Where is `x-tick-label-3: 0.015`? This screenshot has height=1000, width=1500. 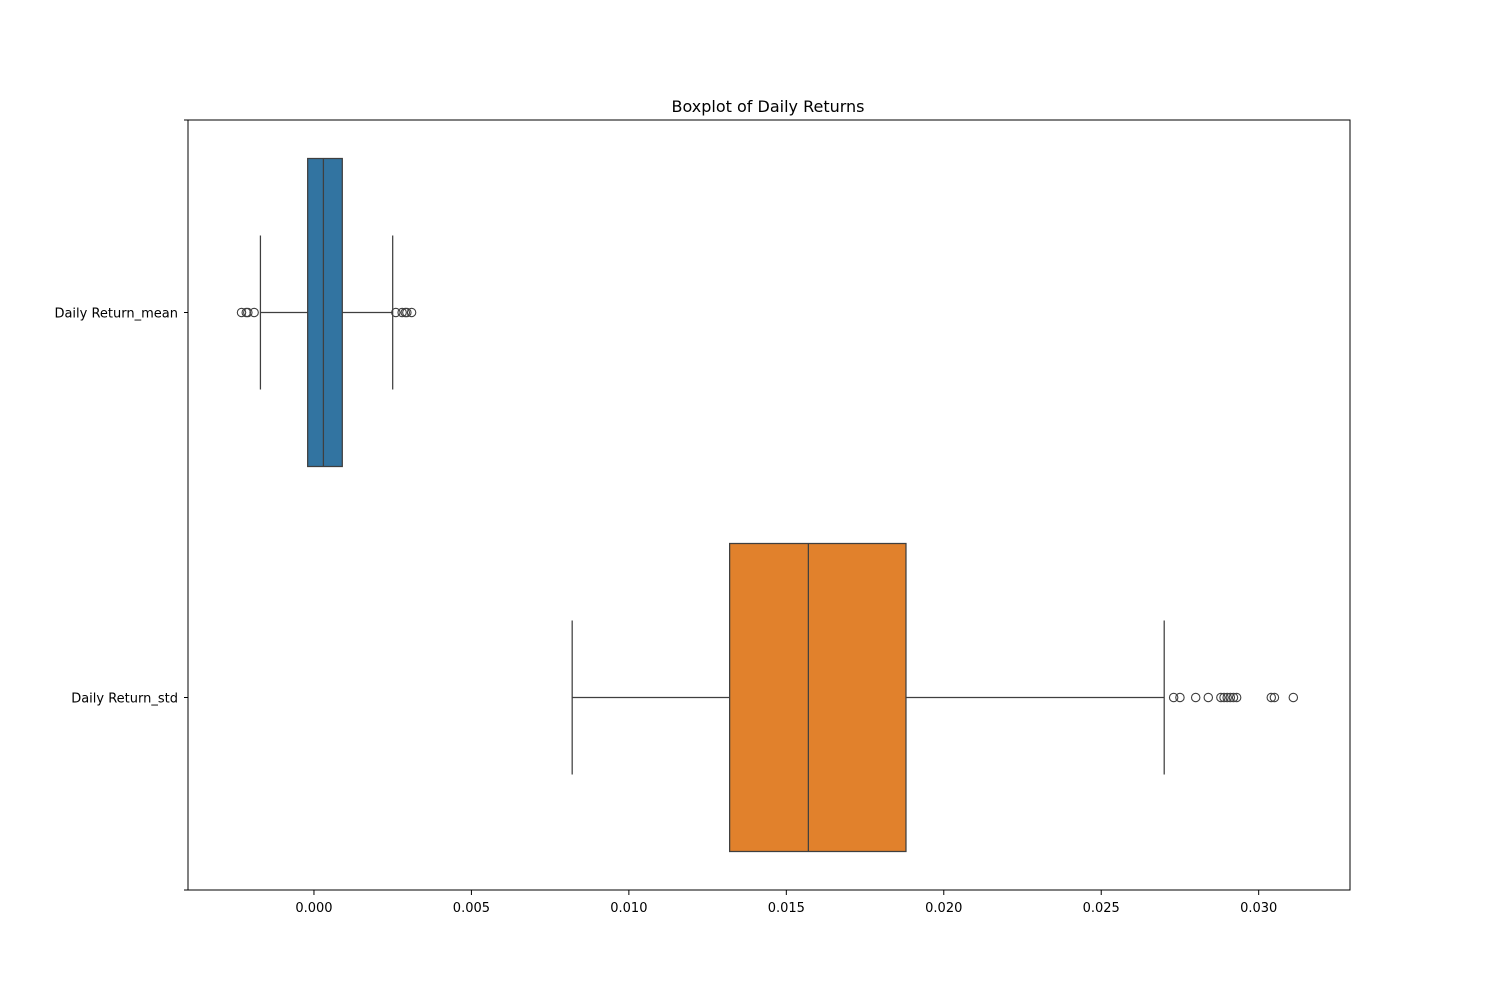 x-tick-label-3: 0.015 is located at coordinates (786, 908).